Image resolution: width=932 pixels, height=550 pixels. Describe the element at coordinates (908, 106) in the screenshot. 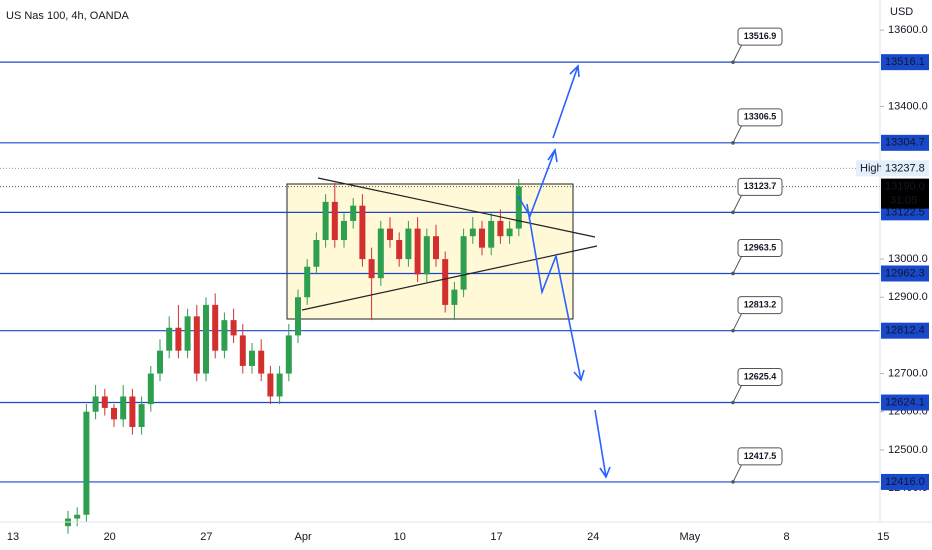

I see `y-tick-label: 13400.0` at that location.